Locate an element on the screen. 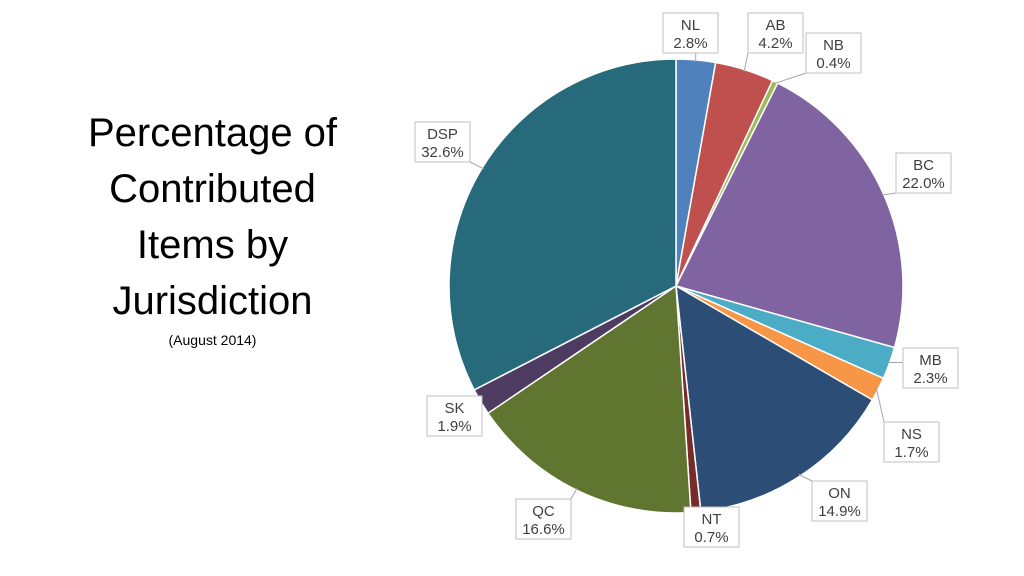 The image size is (1024, 576). data-label-category: NS is located at coordinates (911, 434).